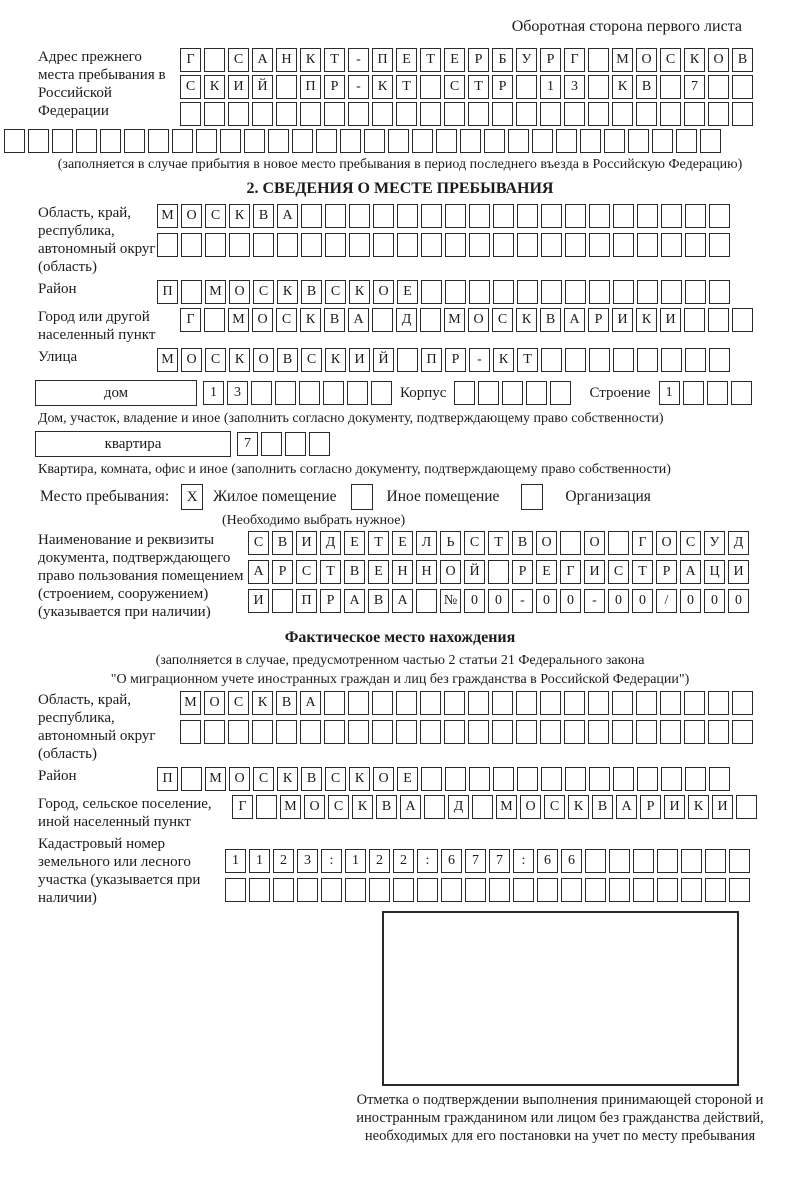 This screenshot has width=800, height=1180. I want to click on char-cell: 3, so click(237, 393).